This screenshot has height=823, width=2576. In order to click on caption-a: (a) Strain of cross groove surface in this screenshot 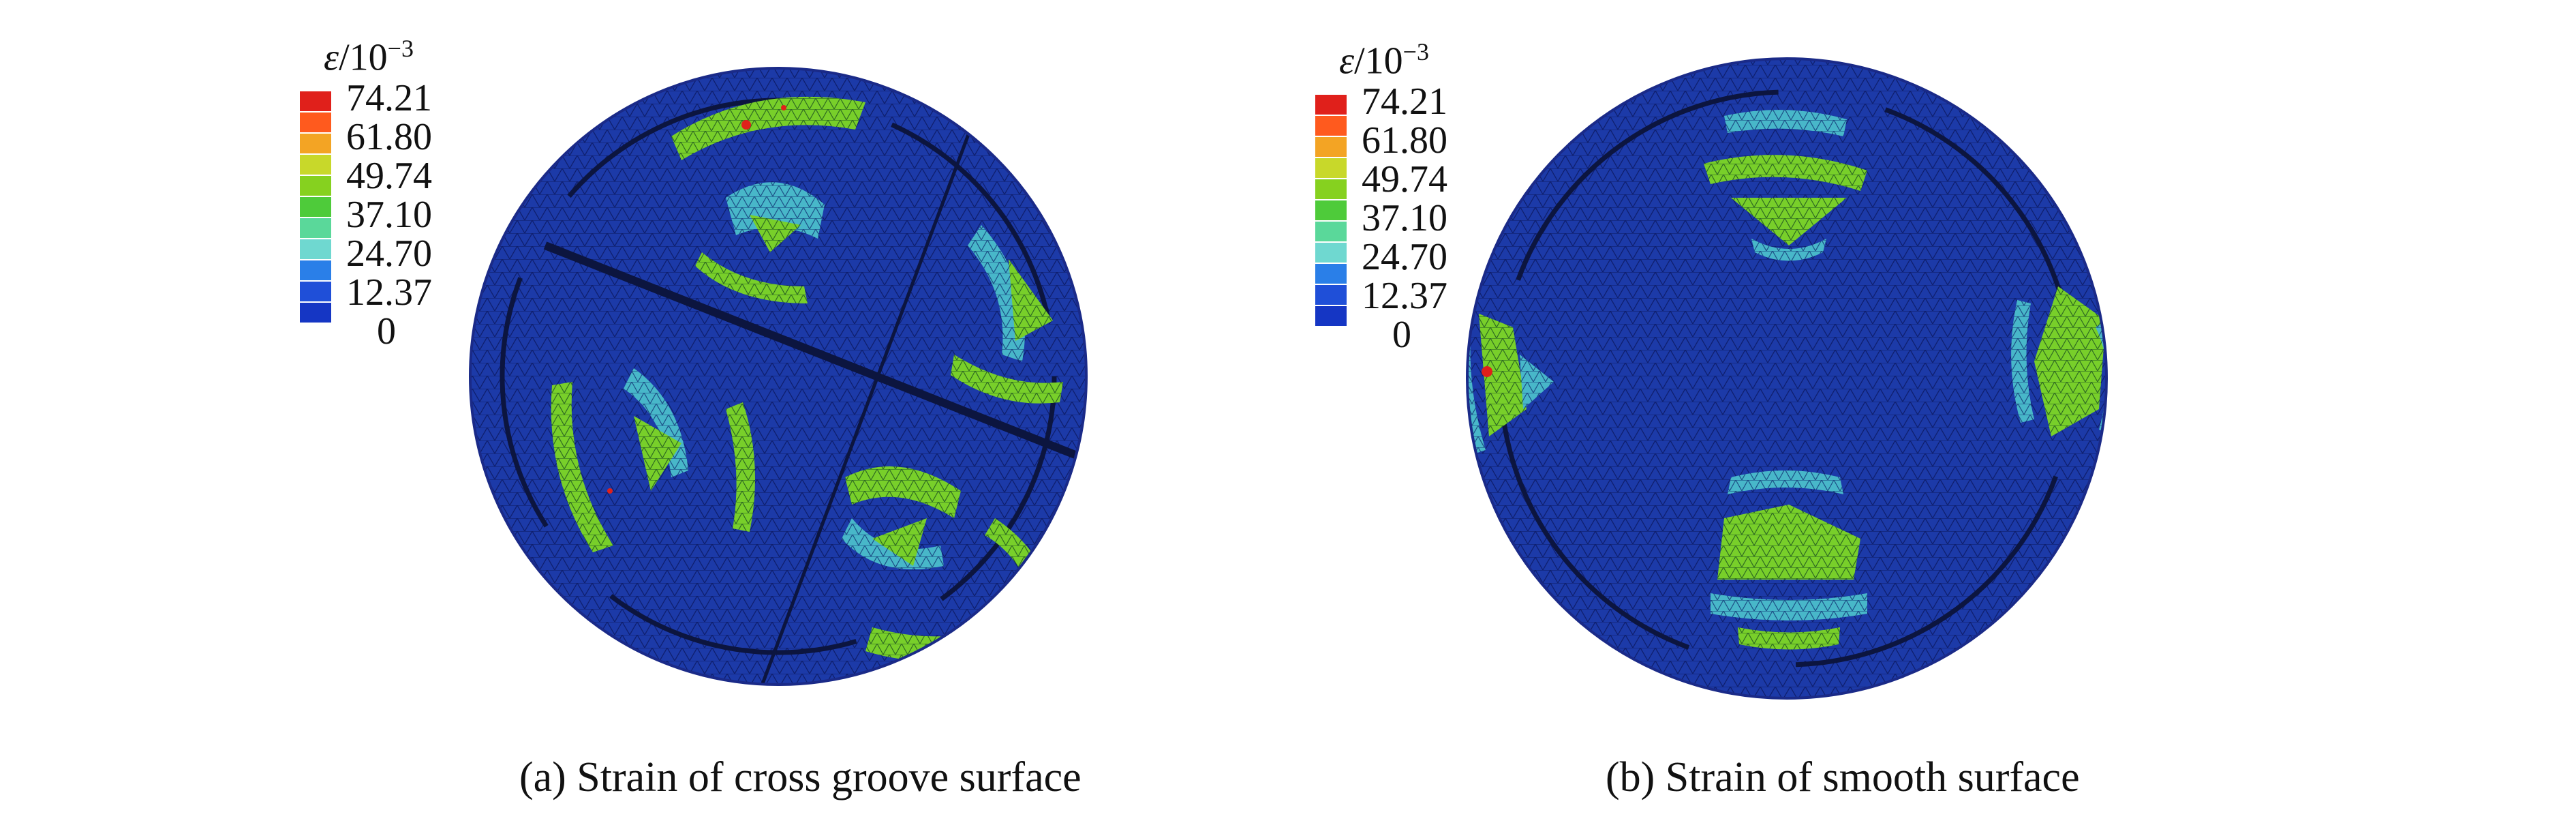, I will do `click(800, 777)`.